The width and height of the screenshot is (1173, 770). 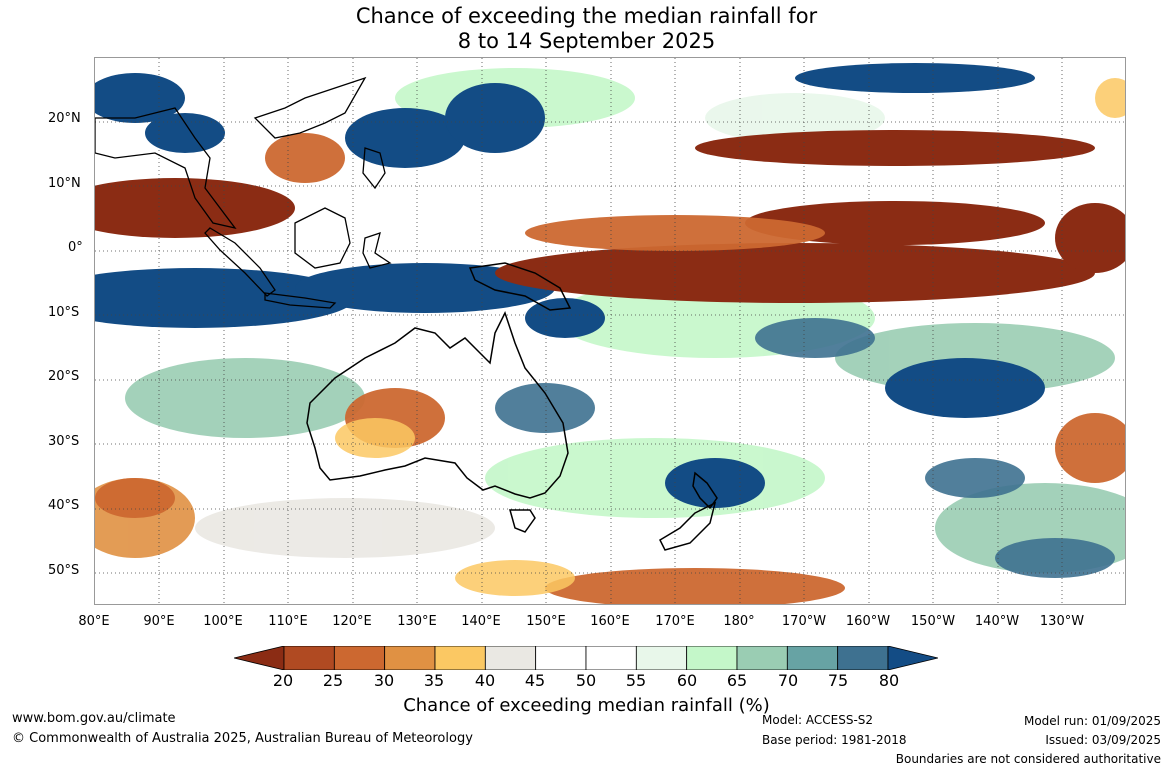 What do you see at coordinates (1103, 740) in the screenshot?
I see `footer-issued: Issued: 03/09/2025` at bounding box center [1103, 740].